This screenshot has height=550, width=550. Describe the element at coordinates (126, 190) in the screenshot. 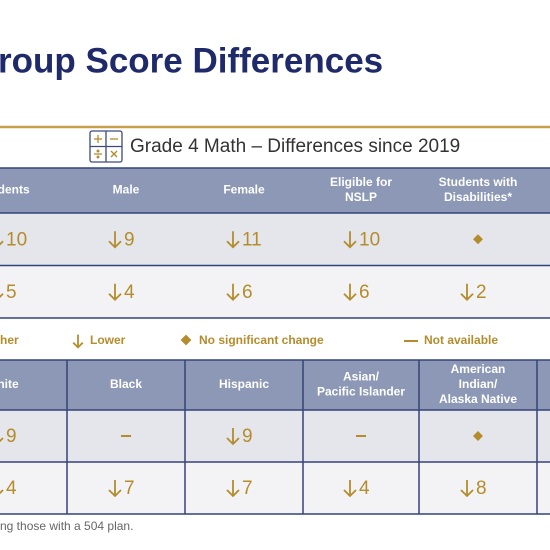

I see `column-header: Male` at that location.